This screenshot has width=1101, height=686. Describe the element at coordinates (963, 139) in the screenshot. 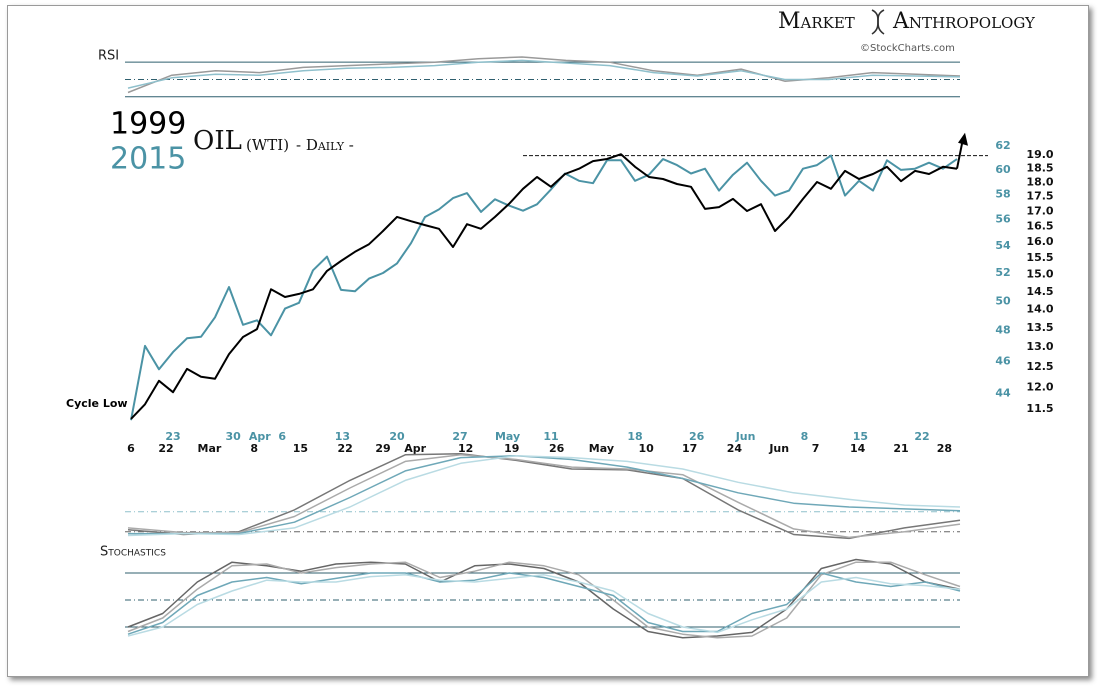

I see `arrow-head` at that location.